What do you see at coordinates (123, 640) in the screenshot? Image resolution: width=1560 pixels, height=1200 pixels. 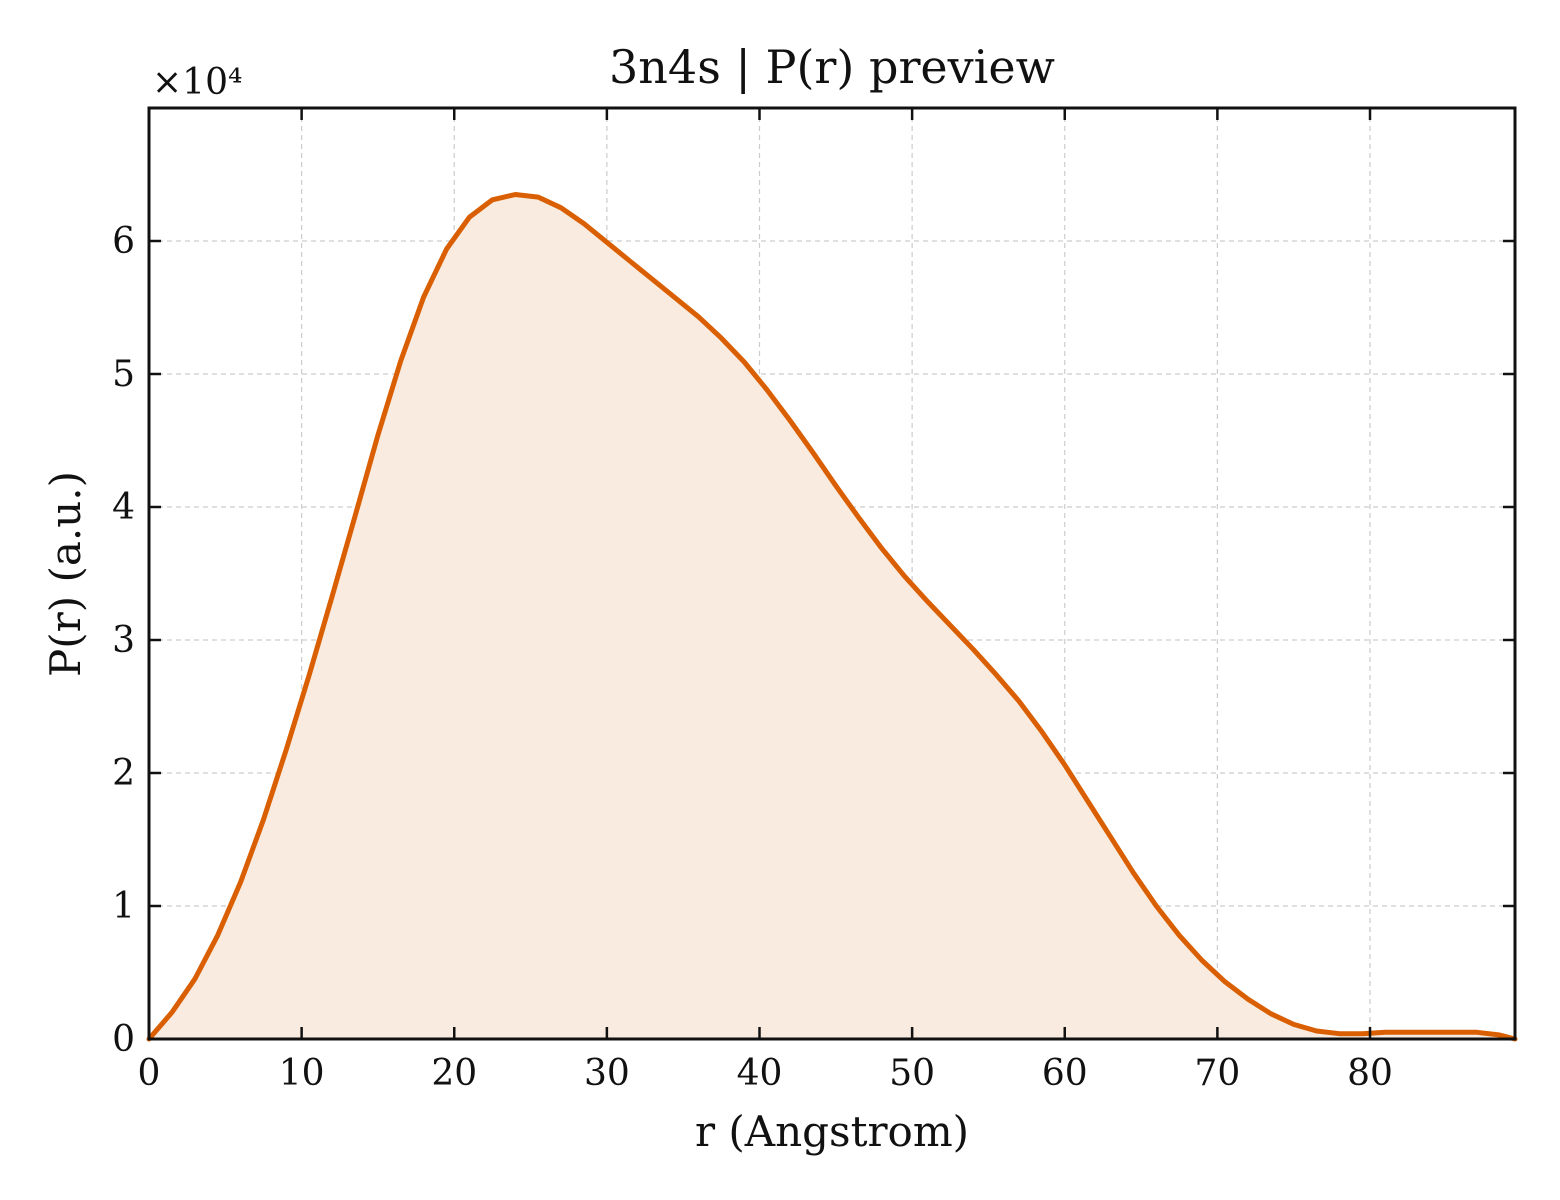 I see `y-tick-label: 3` at bounding box center [123, 640].